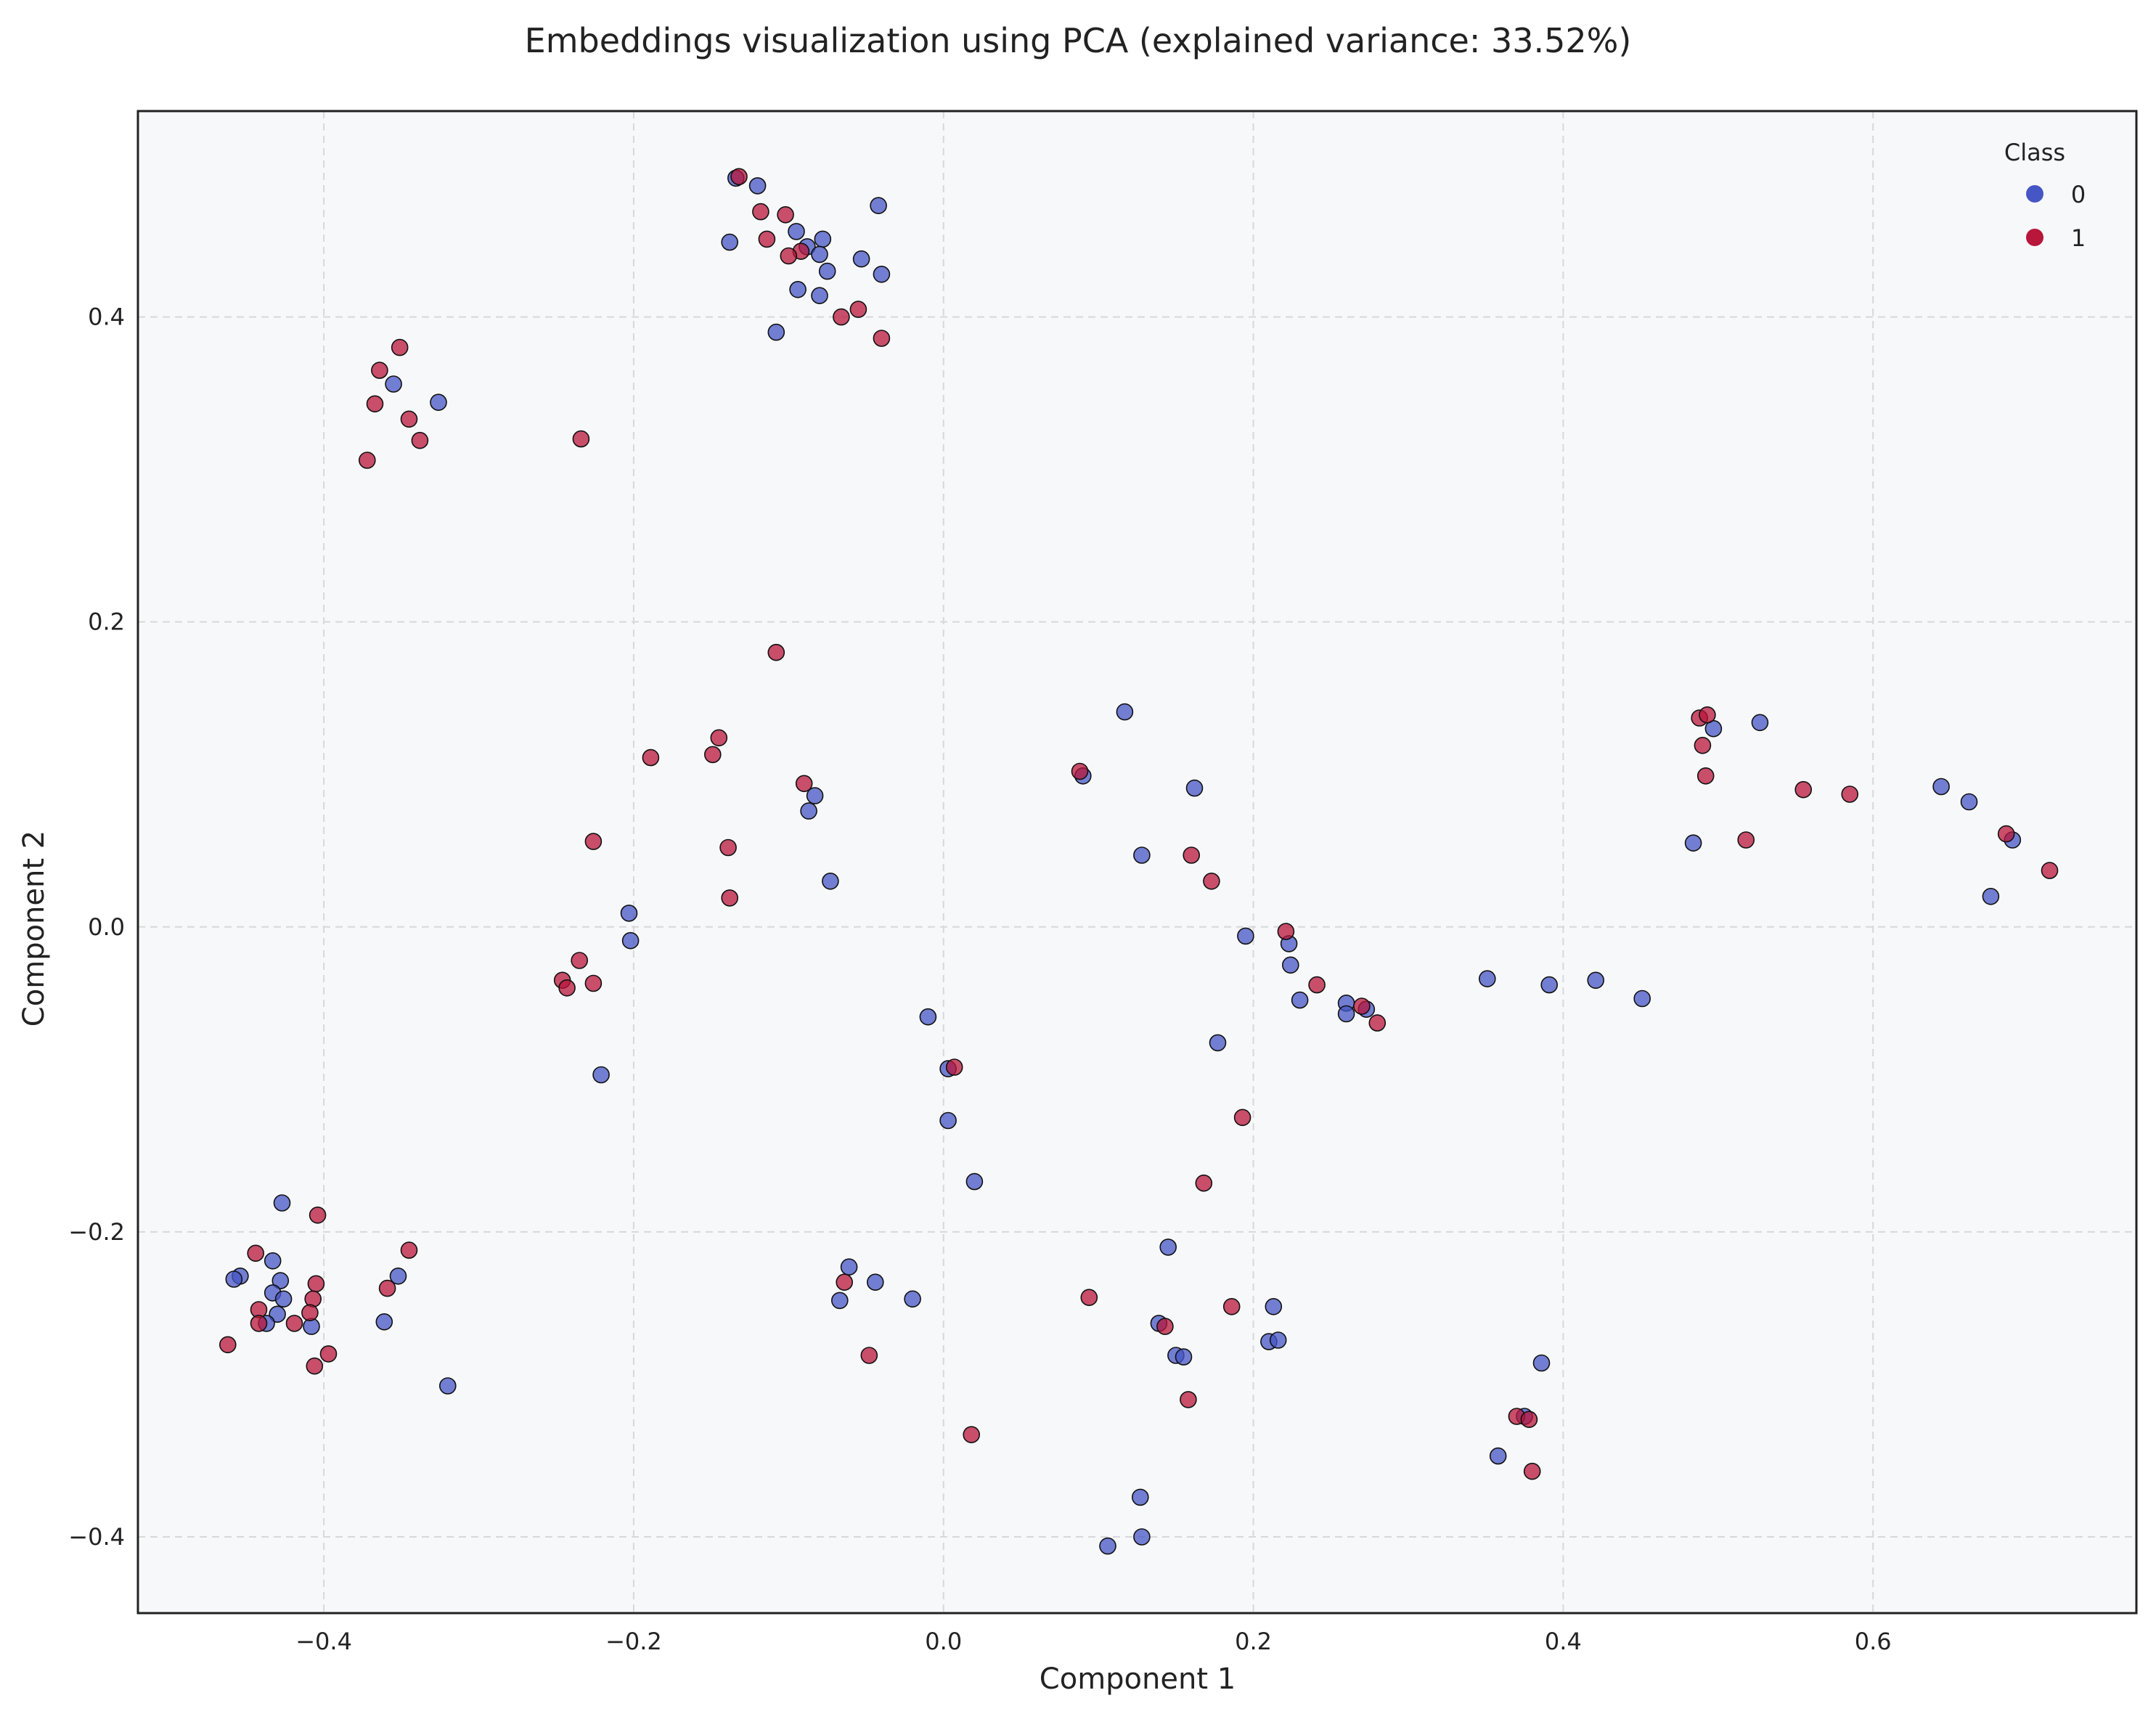  What do you see at coordinates (107, 317) in the screenshot?
I see `y-tick-label: 0.4` at bounding box center [107, 317].